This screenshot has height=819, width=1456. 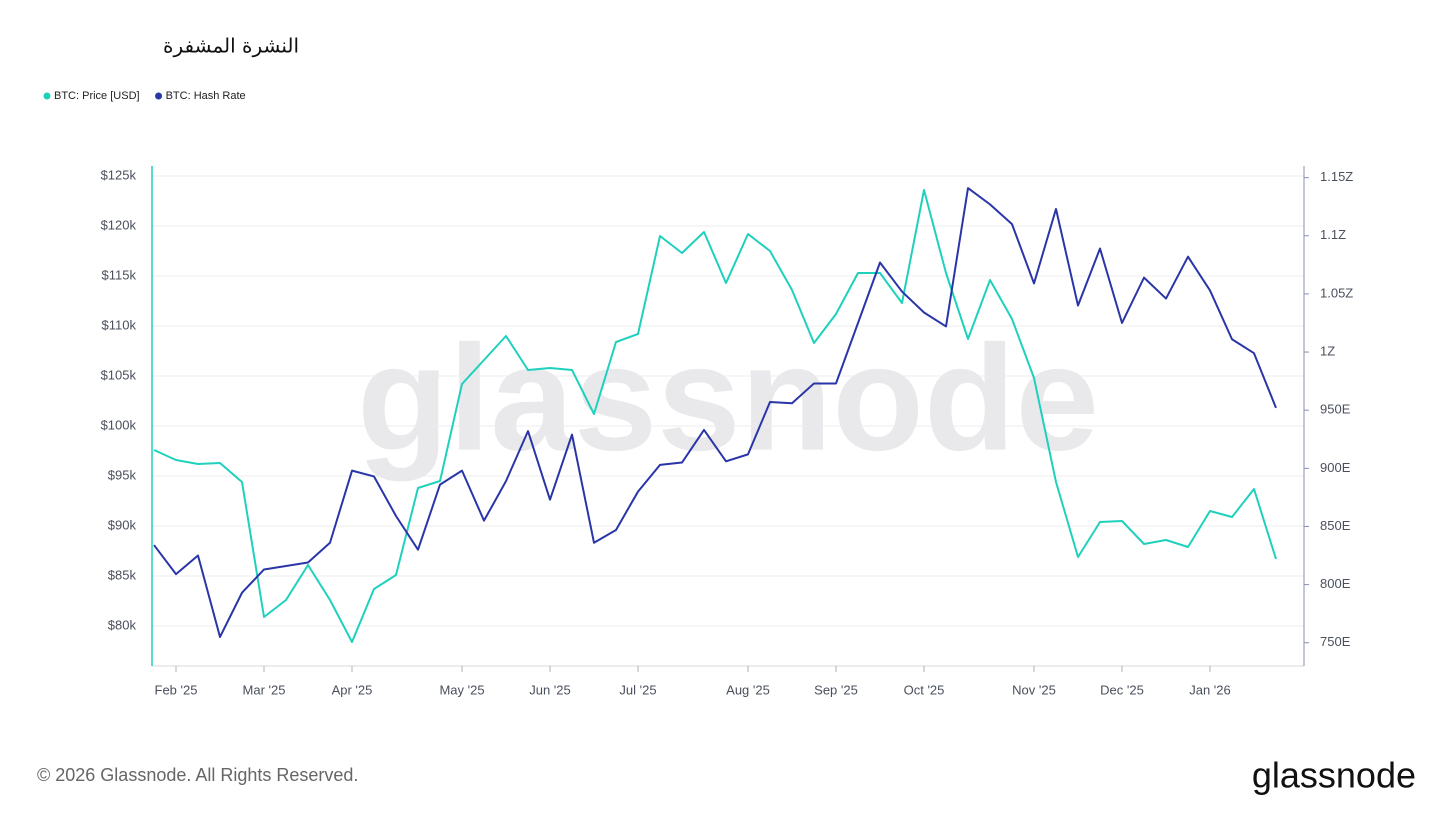 I want to click on x-tick-label: Oct '25, so click(x=924, y=689).